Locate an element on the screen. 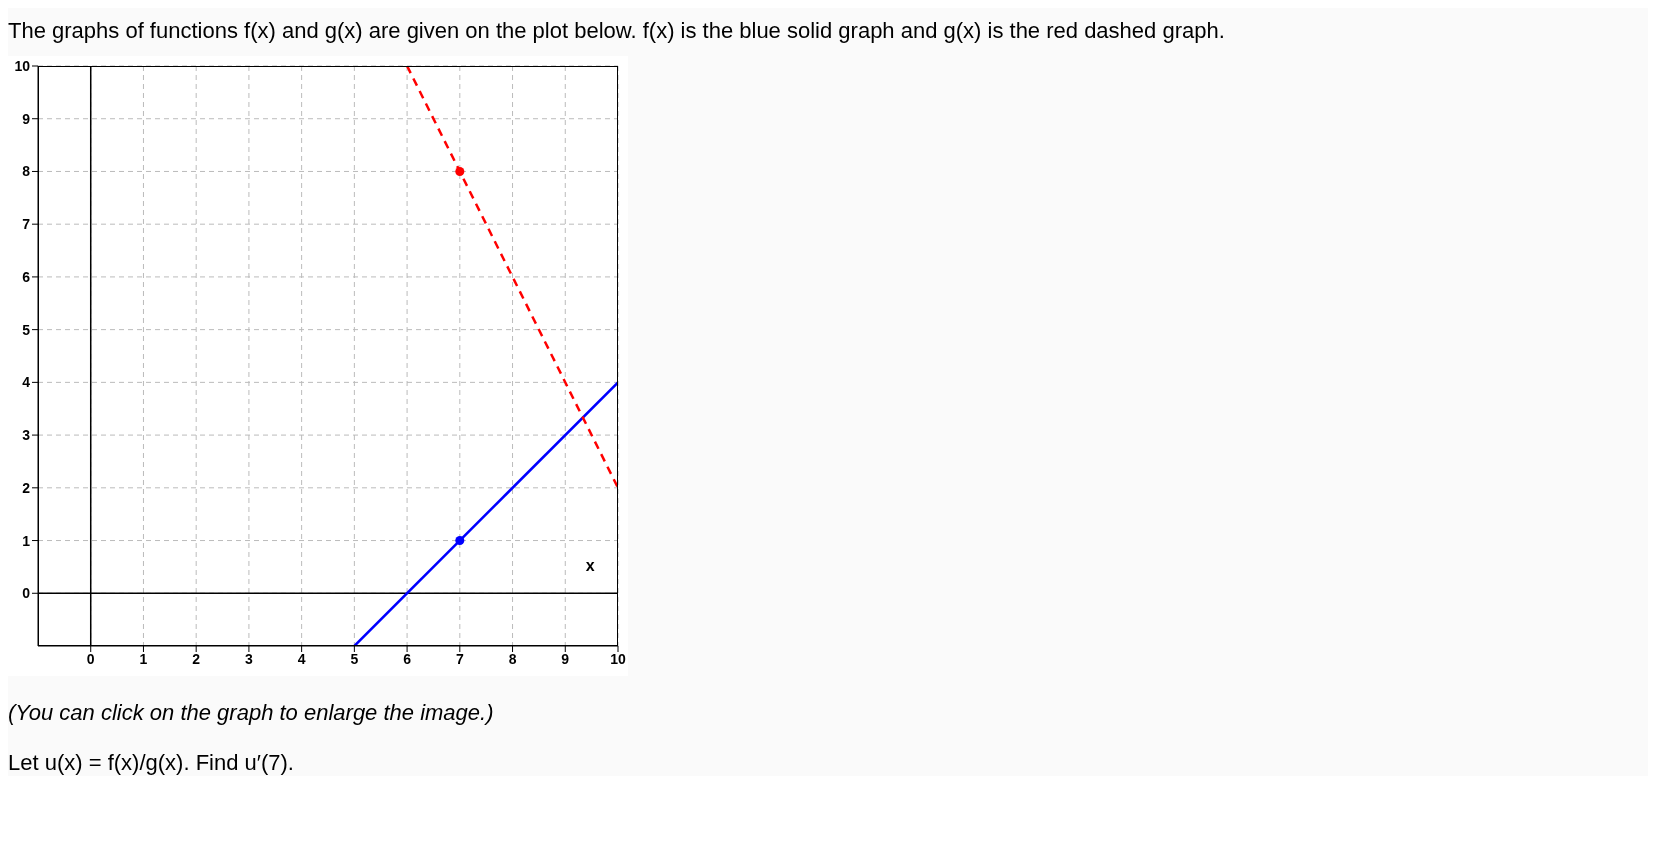  x-tick-label: 10 is located at coordinates (618, 658).